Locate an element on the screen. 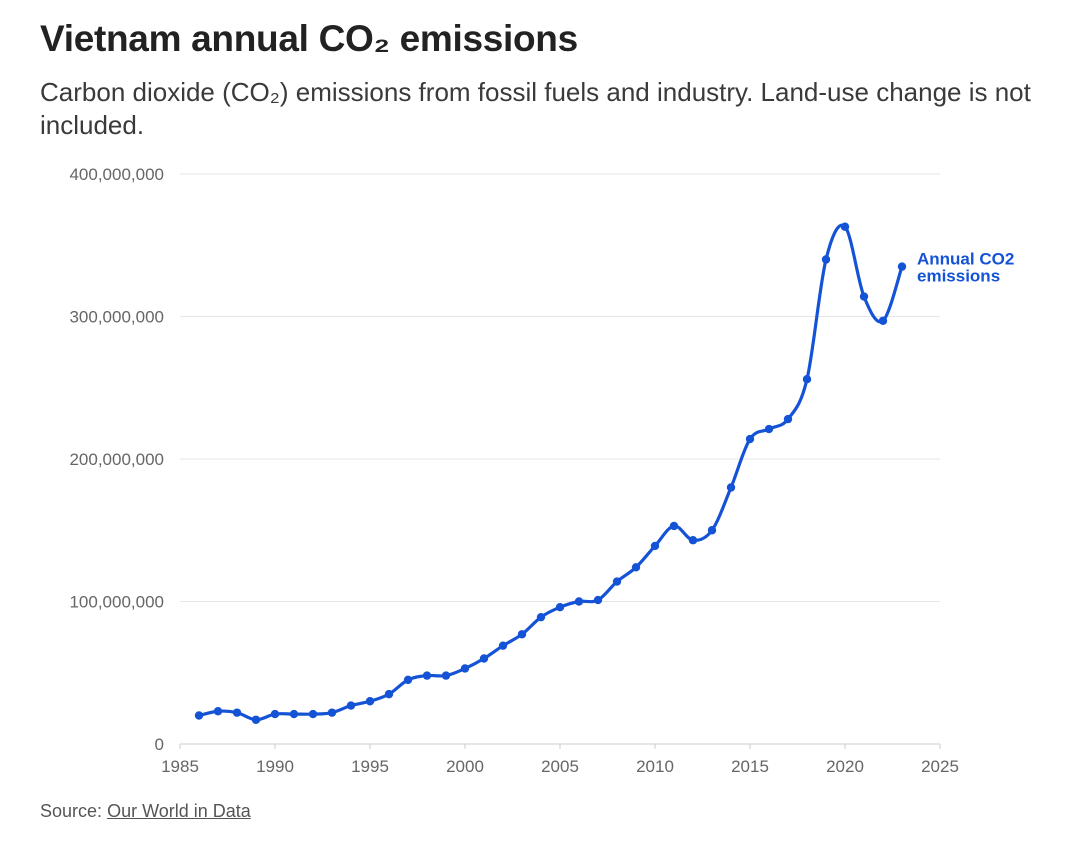  series-label-line: Annual CO2 is located at coordinates (965, 259).